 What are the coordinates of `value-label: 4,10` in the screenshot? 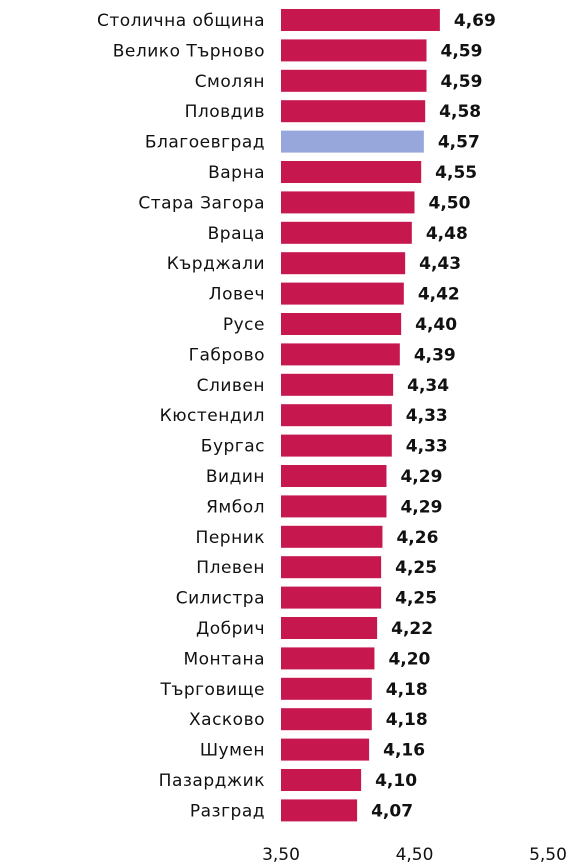 It's located at (396, 781).